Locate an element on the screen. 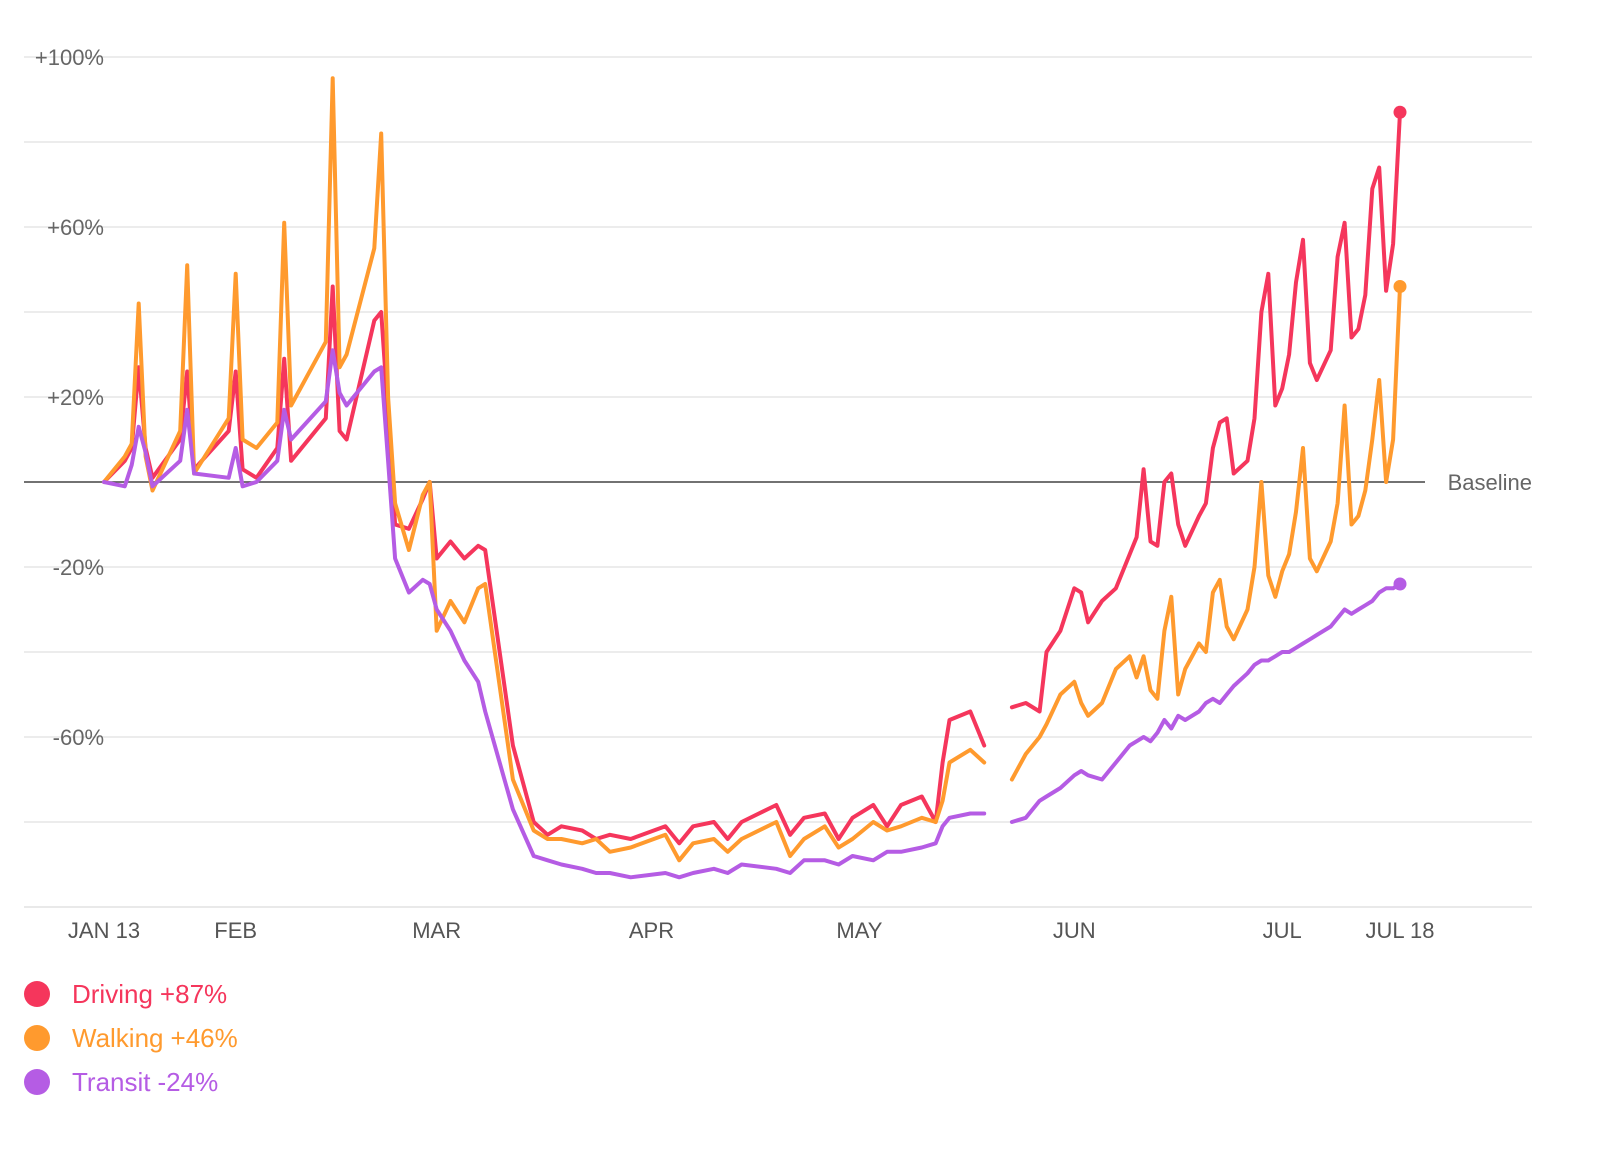  legend-driving-name: Driving is located at coordinates (112, 993).